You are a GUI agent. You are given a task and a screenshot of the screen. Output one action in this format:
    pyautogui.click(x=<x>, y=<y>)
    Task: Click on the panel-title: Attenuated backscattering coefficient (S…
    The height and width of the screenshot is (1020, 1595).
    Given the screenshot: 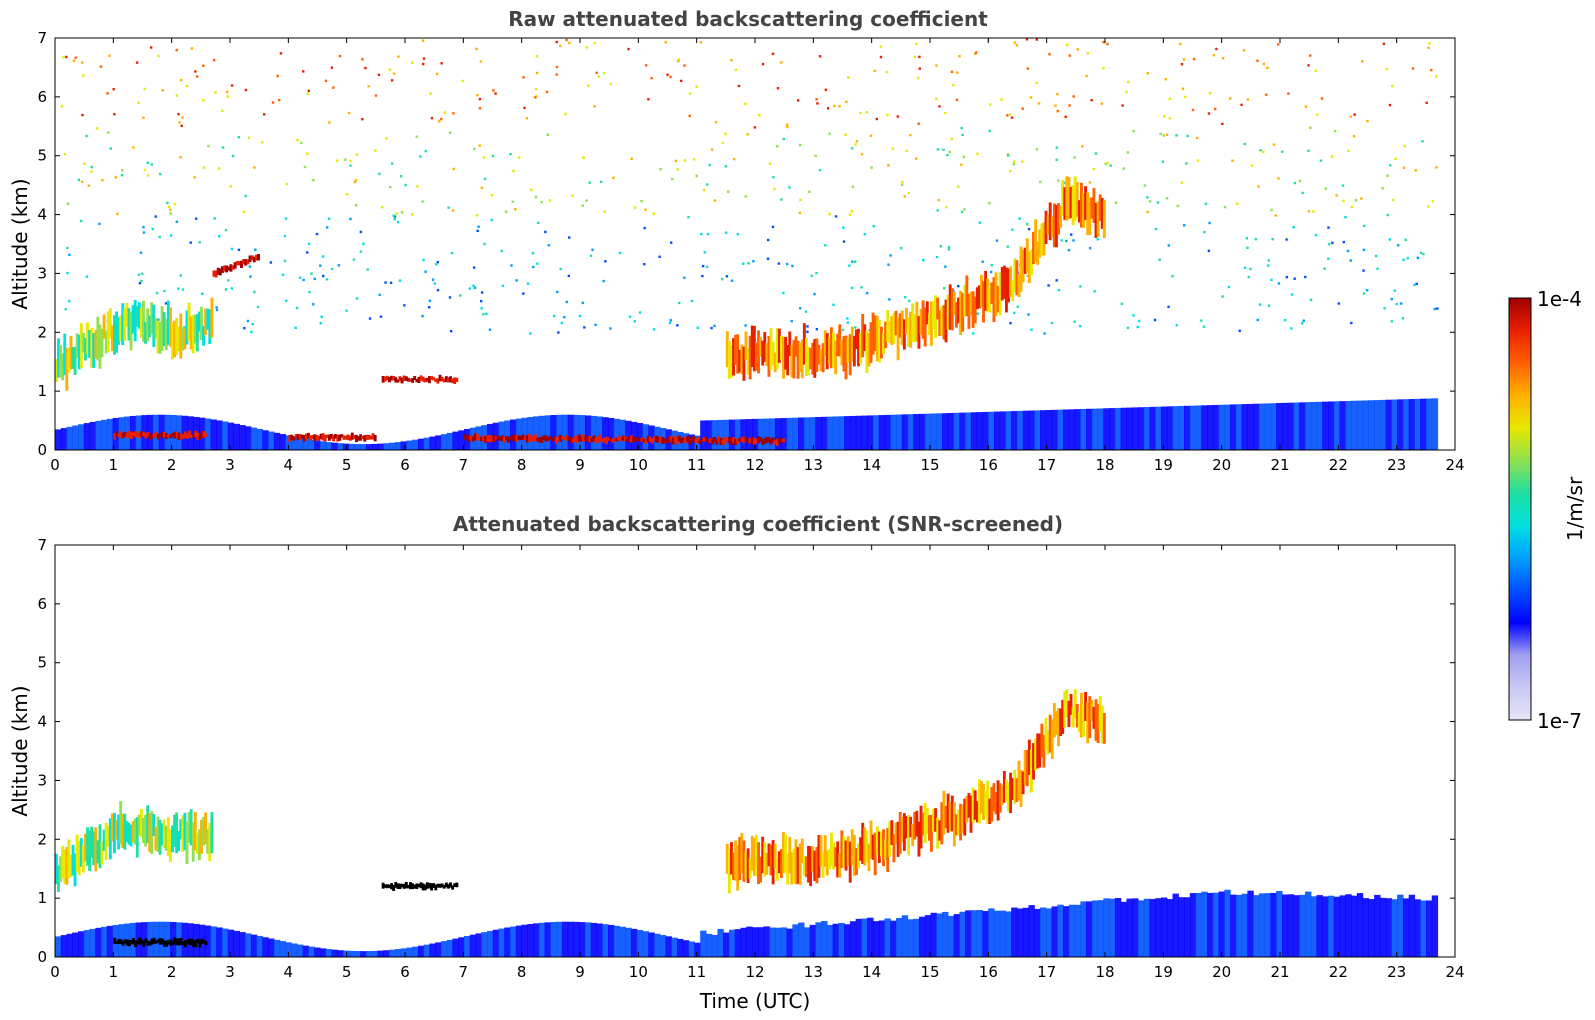 What is the action you would take?
    pyautogui.click(x=758, y=524)
    